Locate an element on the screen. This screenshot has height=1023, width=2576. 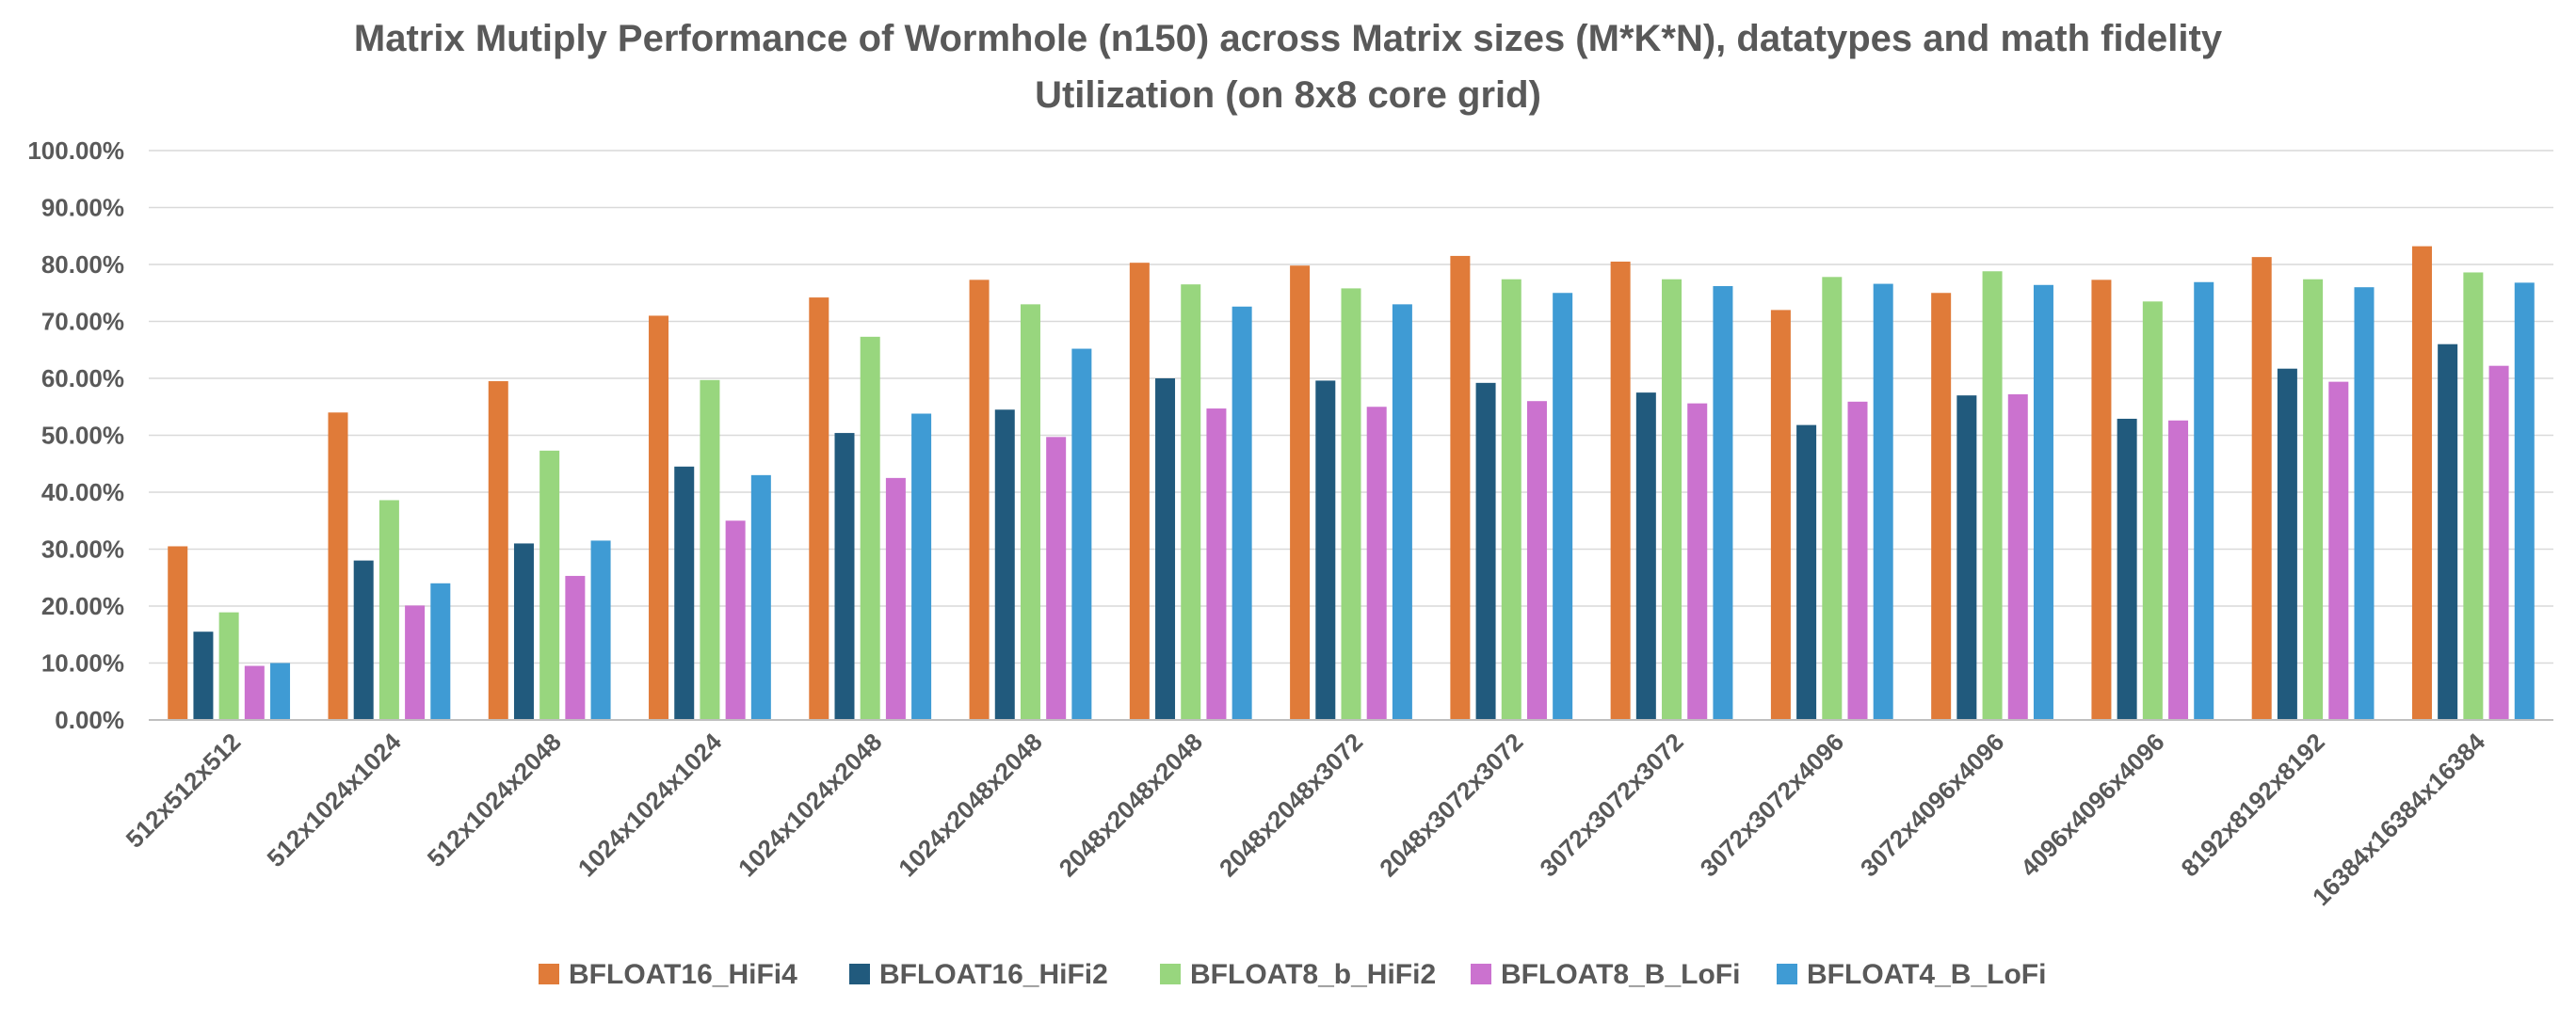
legend-item: BFLOAT4_B_LoFi is located at coordinates (1911, 974).